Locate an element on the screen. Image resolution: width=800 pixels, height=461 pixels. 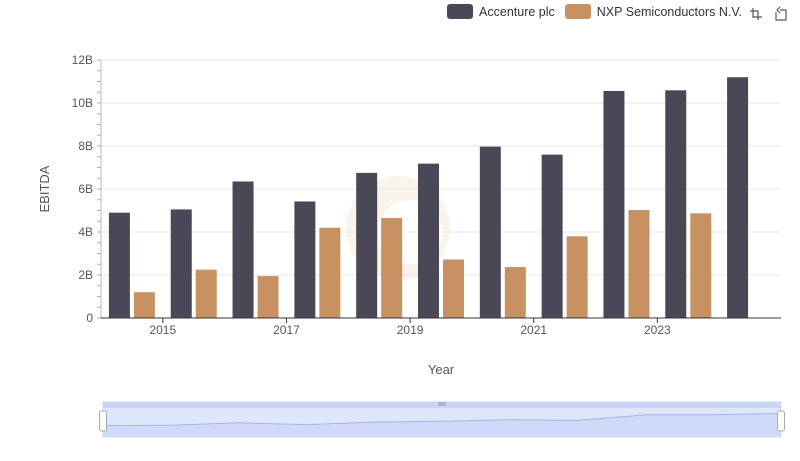
range-slider-area is located at coordinates (442, 425).